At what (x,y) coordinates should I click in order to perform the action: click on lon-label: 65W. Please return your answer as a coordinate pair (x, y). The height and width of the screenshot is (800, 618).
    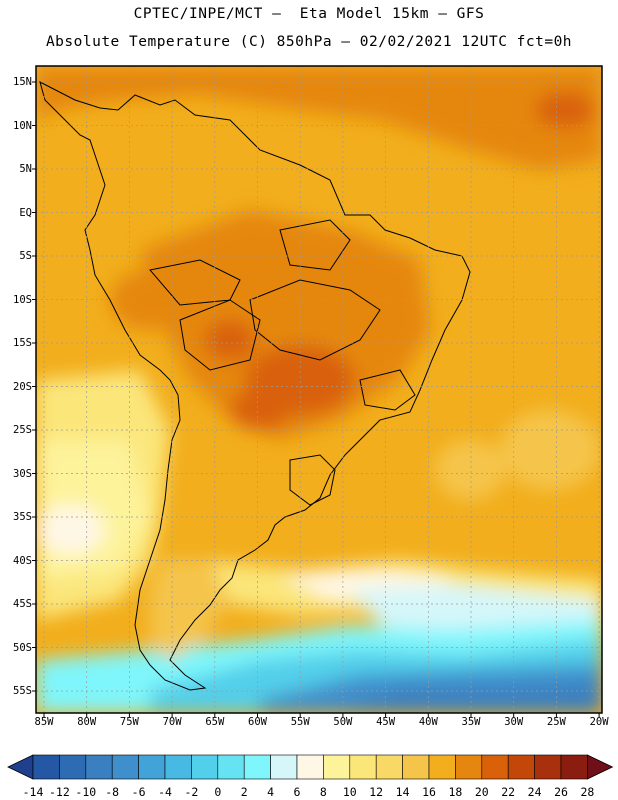
    Looking at the image, I should click on (215, 722).